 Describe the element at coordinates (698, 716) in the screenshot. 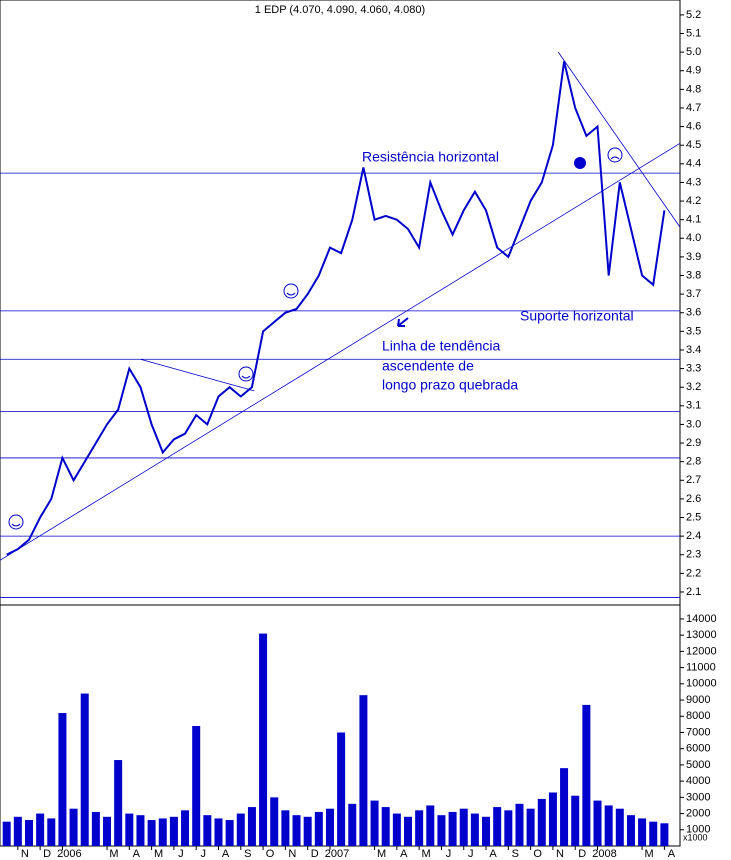

I see `y-tick-label: 8000` at that location.